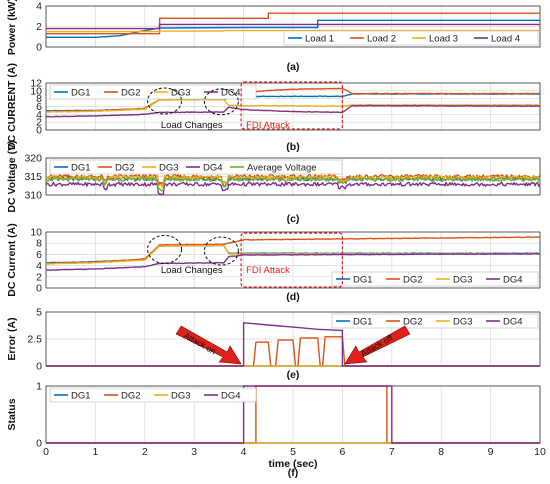 The image size is (550, 484). I want to click on panel-label: (c), so click(293, 219).